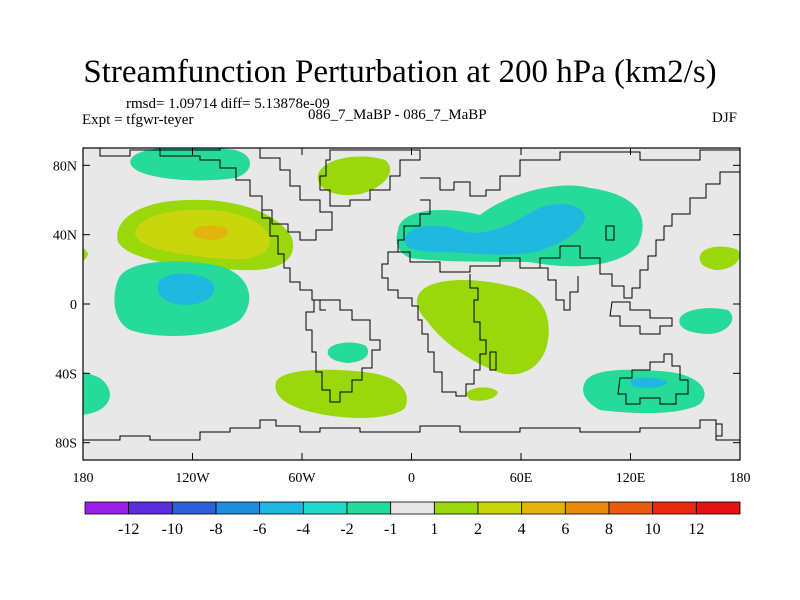 The height and width of the screenshot is (600, 800). What do you see at coordinates (208, 194) in the screenshot?
I see `coastline-arctic` at bounding box center [208, 194].